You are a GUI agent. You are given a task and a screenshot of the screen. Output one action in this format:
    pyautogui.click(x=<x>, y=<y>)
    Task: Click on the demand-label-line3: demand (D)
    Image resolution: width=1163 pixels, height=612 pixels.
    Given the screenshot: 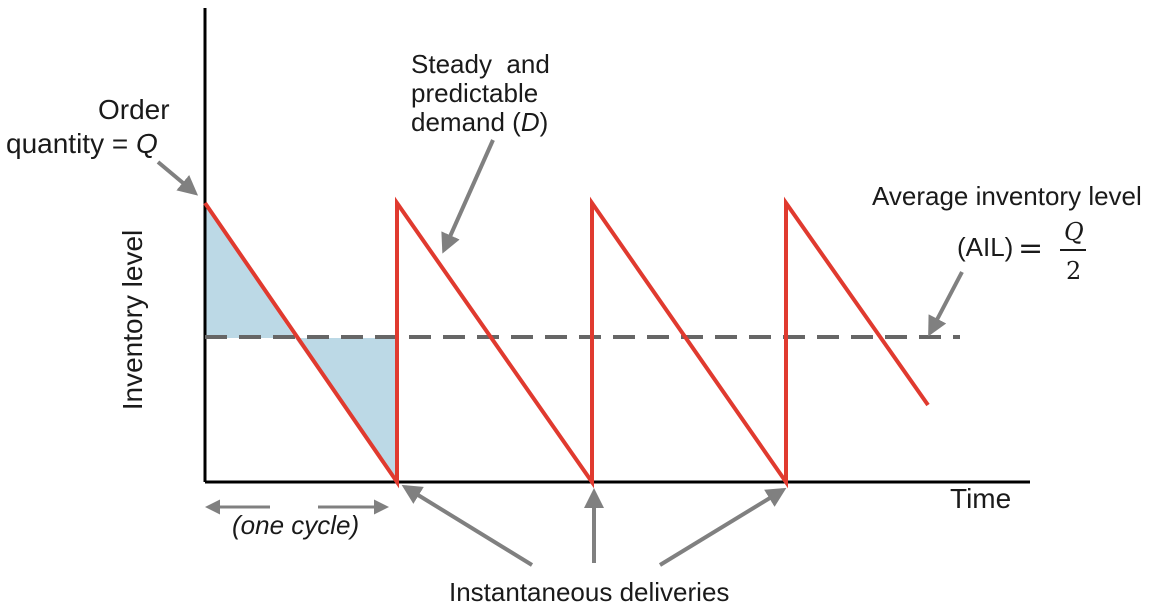 What is the action you would take?
    pyautogui.click(x=479, y=122)
    